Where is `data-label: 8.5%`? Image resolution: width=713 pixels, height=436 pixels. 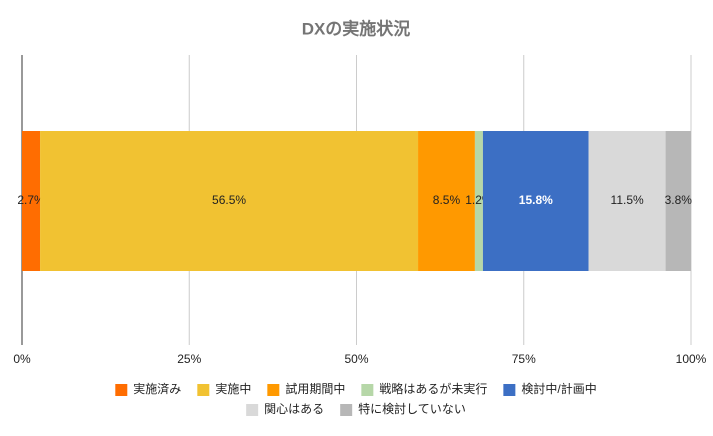 data-label: 8.5% is located at coordinates (447, 200).